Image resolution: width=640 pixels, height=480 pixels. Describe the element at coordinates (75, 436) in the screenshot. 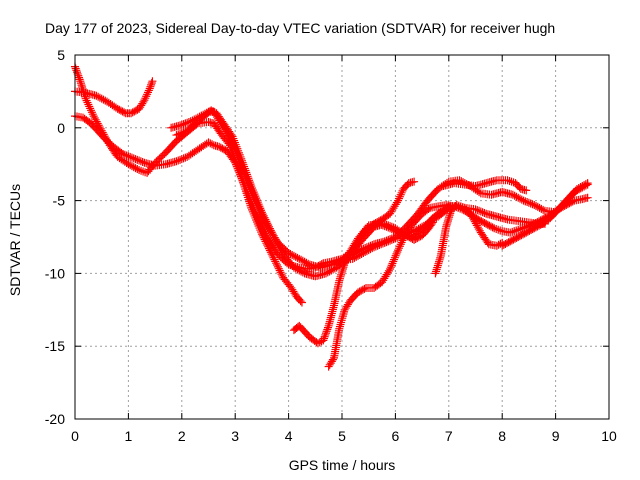

I see `x-tick-label: 0` at that location.